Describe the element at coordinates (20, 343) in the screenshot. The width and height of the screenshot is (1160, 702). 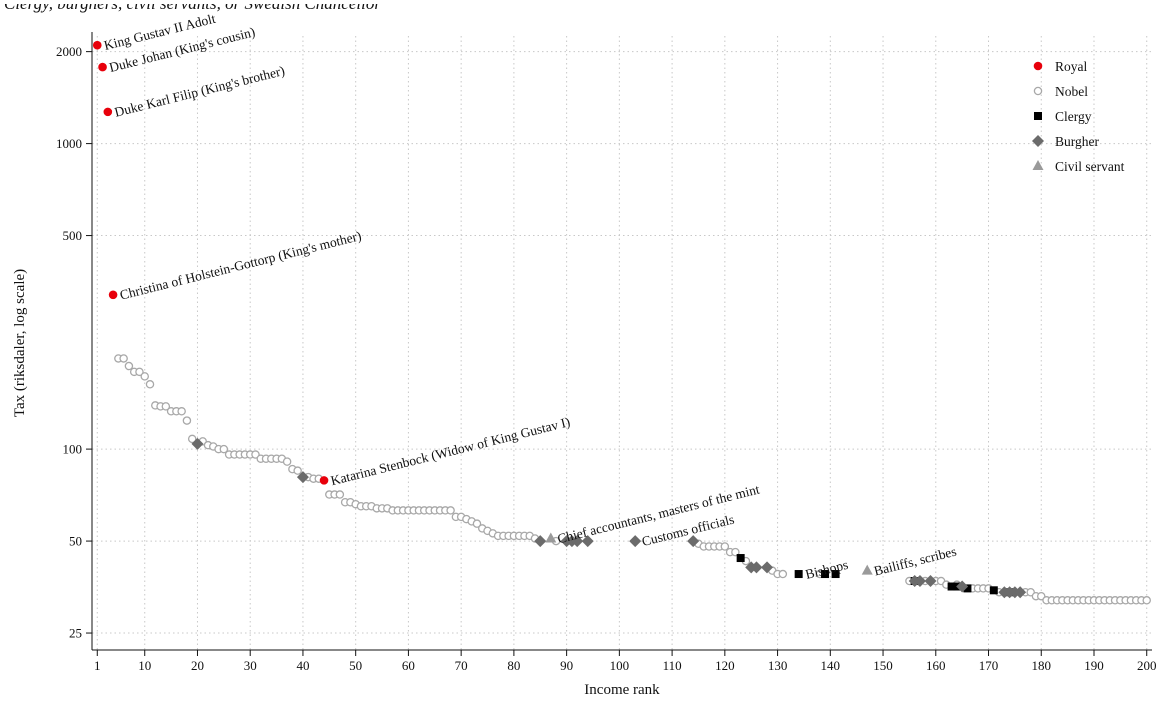
I see `y-axis-label: Tax (riksdaler, log scale)` at that location.